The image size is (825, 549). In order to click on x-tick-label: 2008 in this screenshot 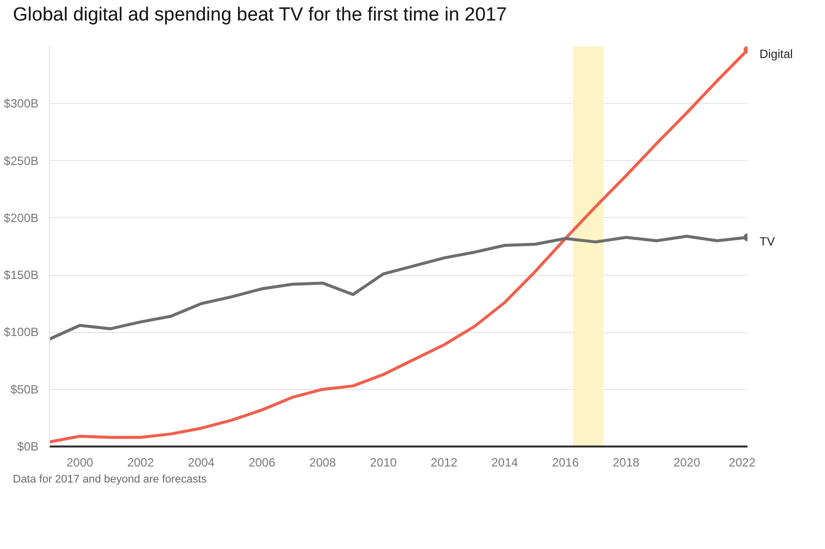, I will do `click(322, 463)`.